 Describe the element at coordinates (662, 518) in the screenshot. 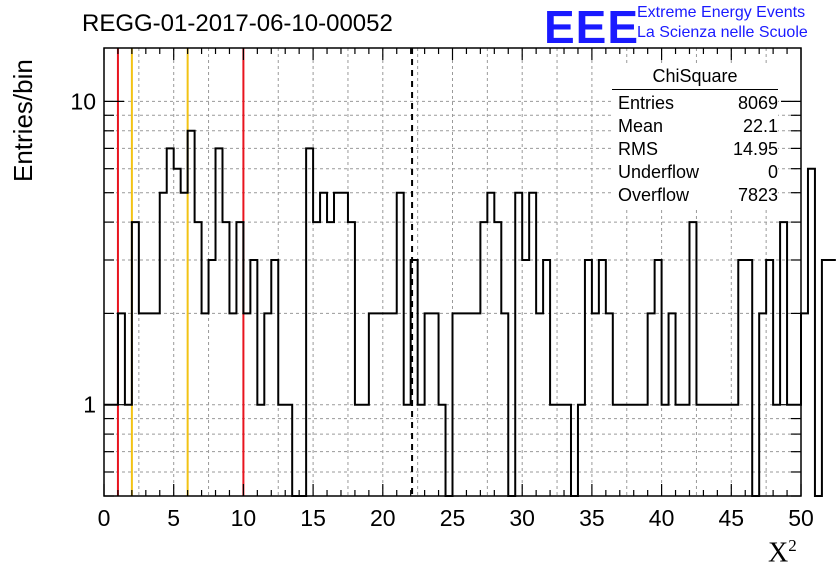

I see `x-tick-label: 40` at that location.